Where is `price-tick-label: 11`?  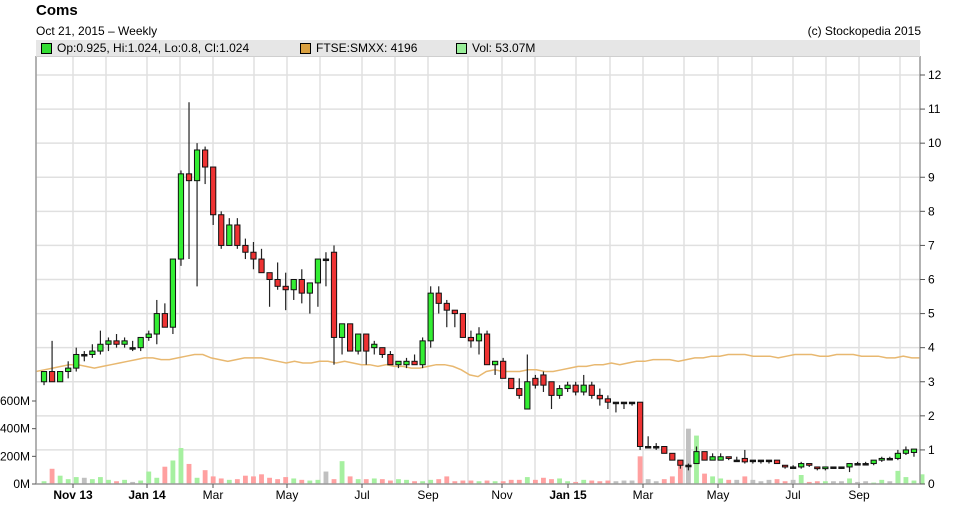 price-tick-label: 11 is located at coordinates (934, 109).